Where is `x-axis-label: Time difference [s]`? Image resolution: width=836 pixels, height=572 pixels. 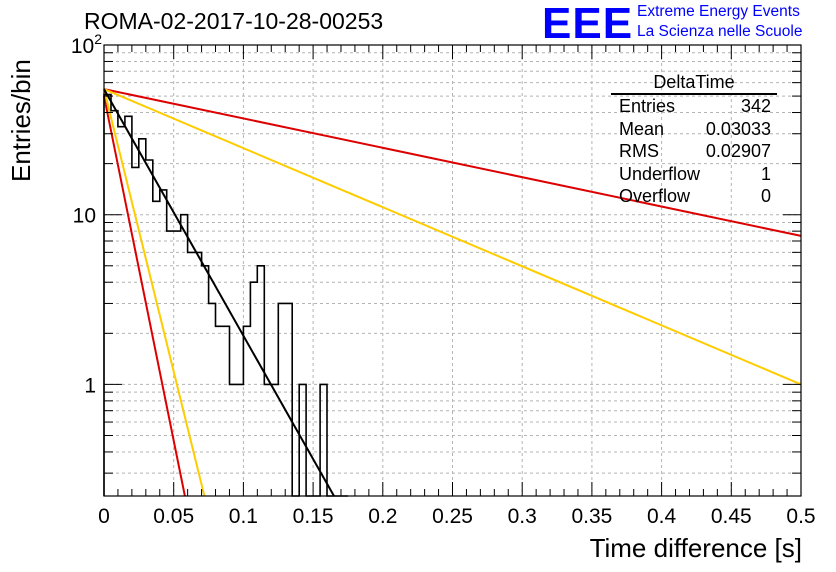 x-axis-label: Time difference [s] is located at coordinates (695, 548).